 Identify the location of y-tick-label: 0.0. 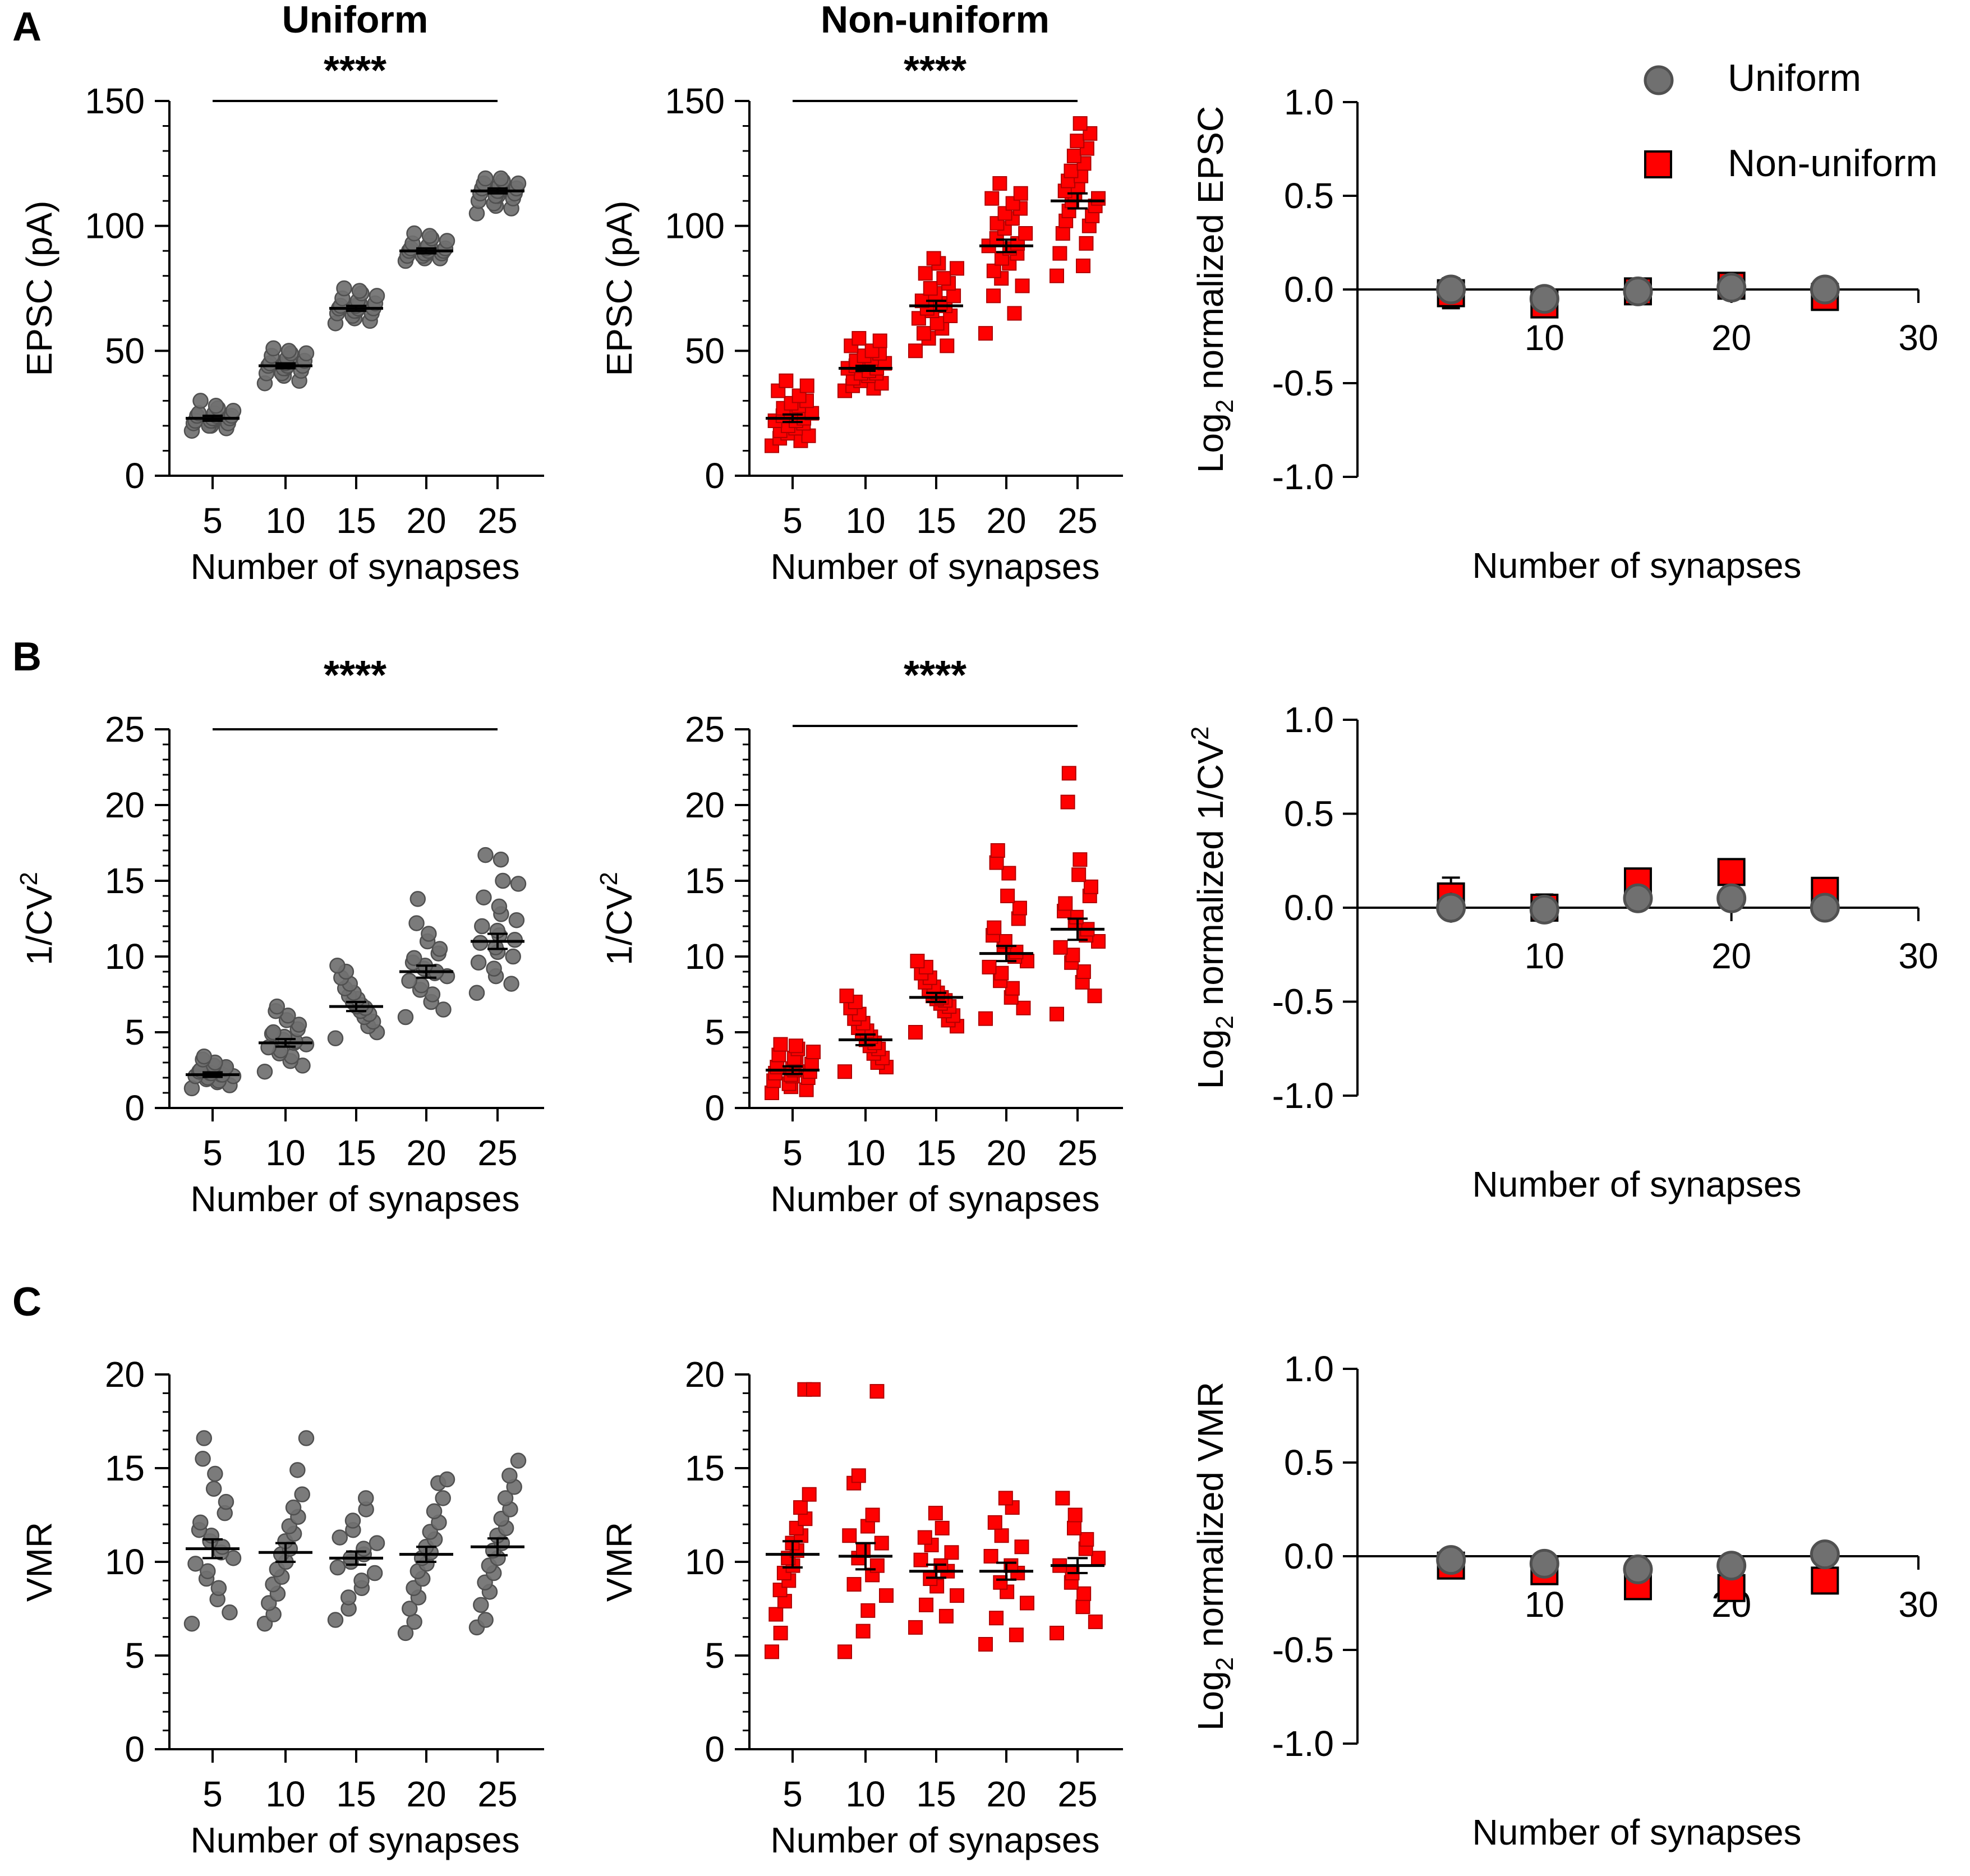
(1309, 1556).